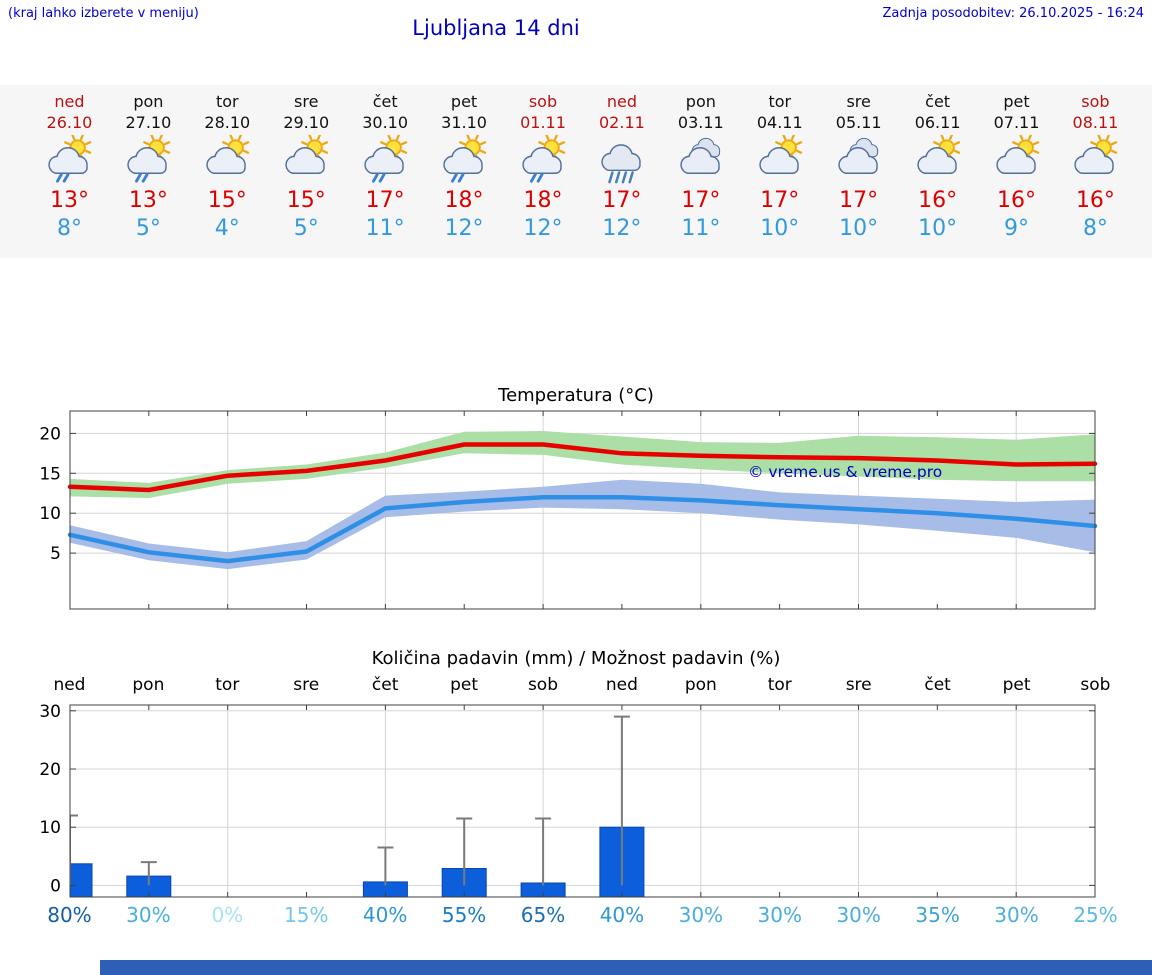 The image size is (1152, 975). Describe the element at coordinates (937, 915) in the screenshot. I see `precip-probability: 35%` at that location.